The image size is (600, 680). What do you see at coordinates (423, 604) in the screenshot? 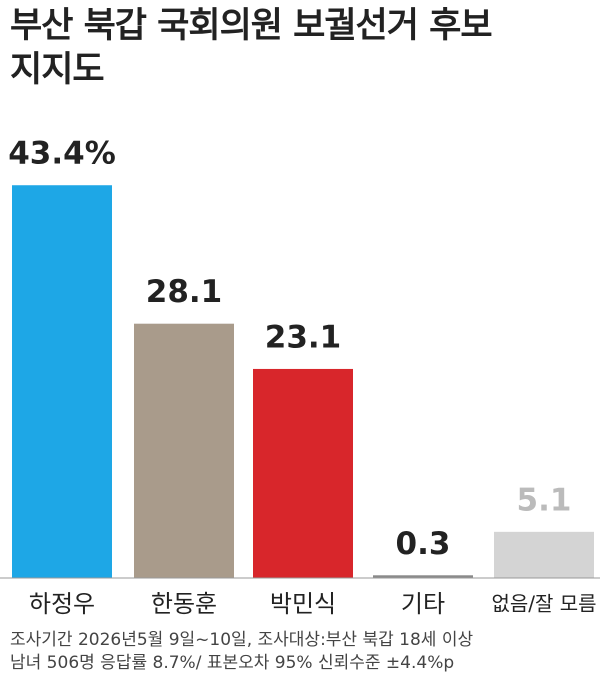
I see `x-tick-label: 기타` at bounding box center [423, 604].